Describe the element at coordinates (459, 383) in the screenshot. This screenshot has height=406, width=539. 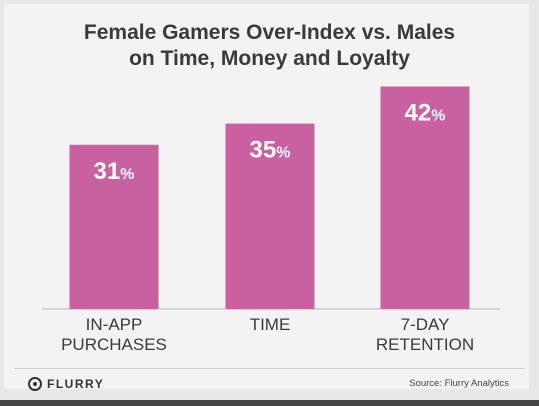
I see `source-note: Source: Flurry Analytics` at that location.